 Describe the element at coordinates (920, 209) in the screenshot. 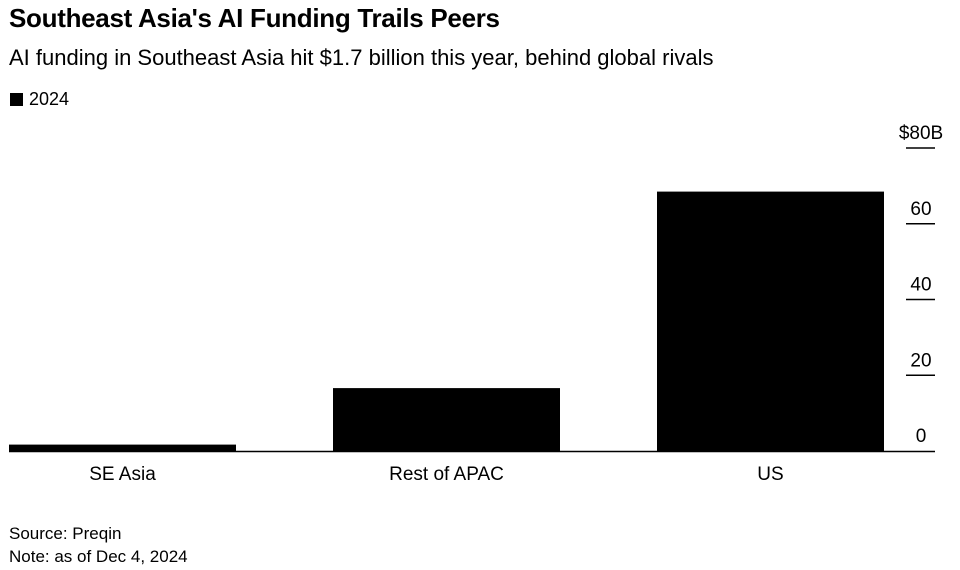

I see `y-tick-label: 60` at that location.